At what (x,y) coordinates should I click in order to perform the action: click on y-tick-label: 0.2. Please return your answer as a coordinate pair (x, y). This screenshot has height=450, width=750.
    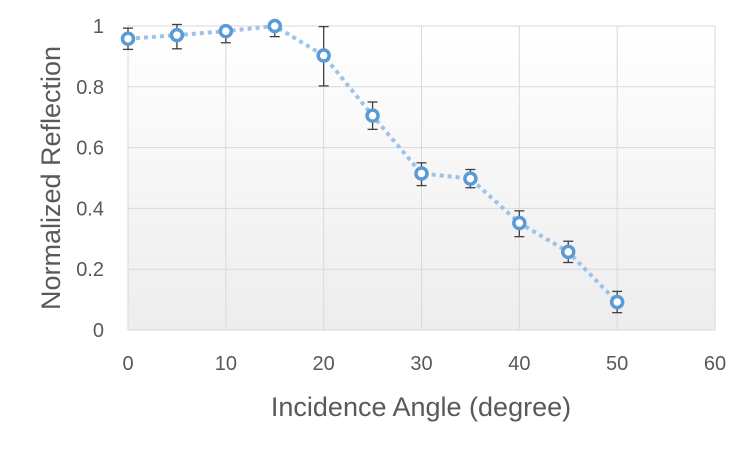
    Looking at the image, I should click on (90, 270).